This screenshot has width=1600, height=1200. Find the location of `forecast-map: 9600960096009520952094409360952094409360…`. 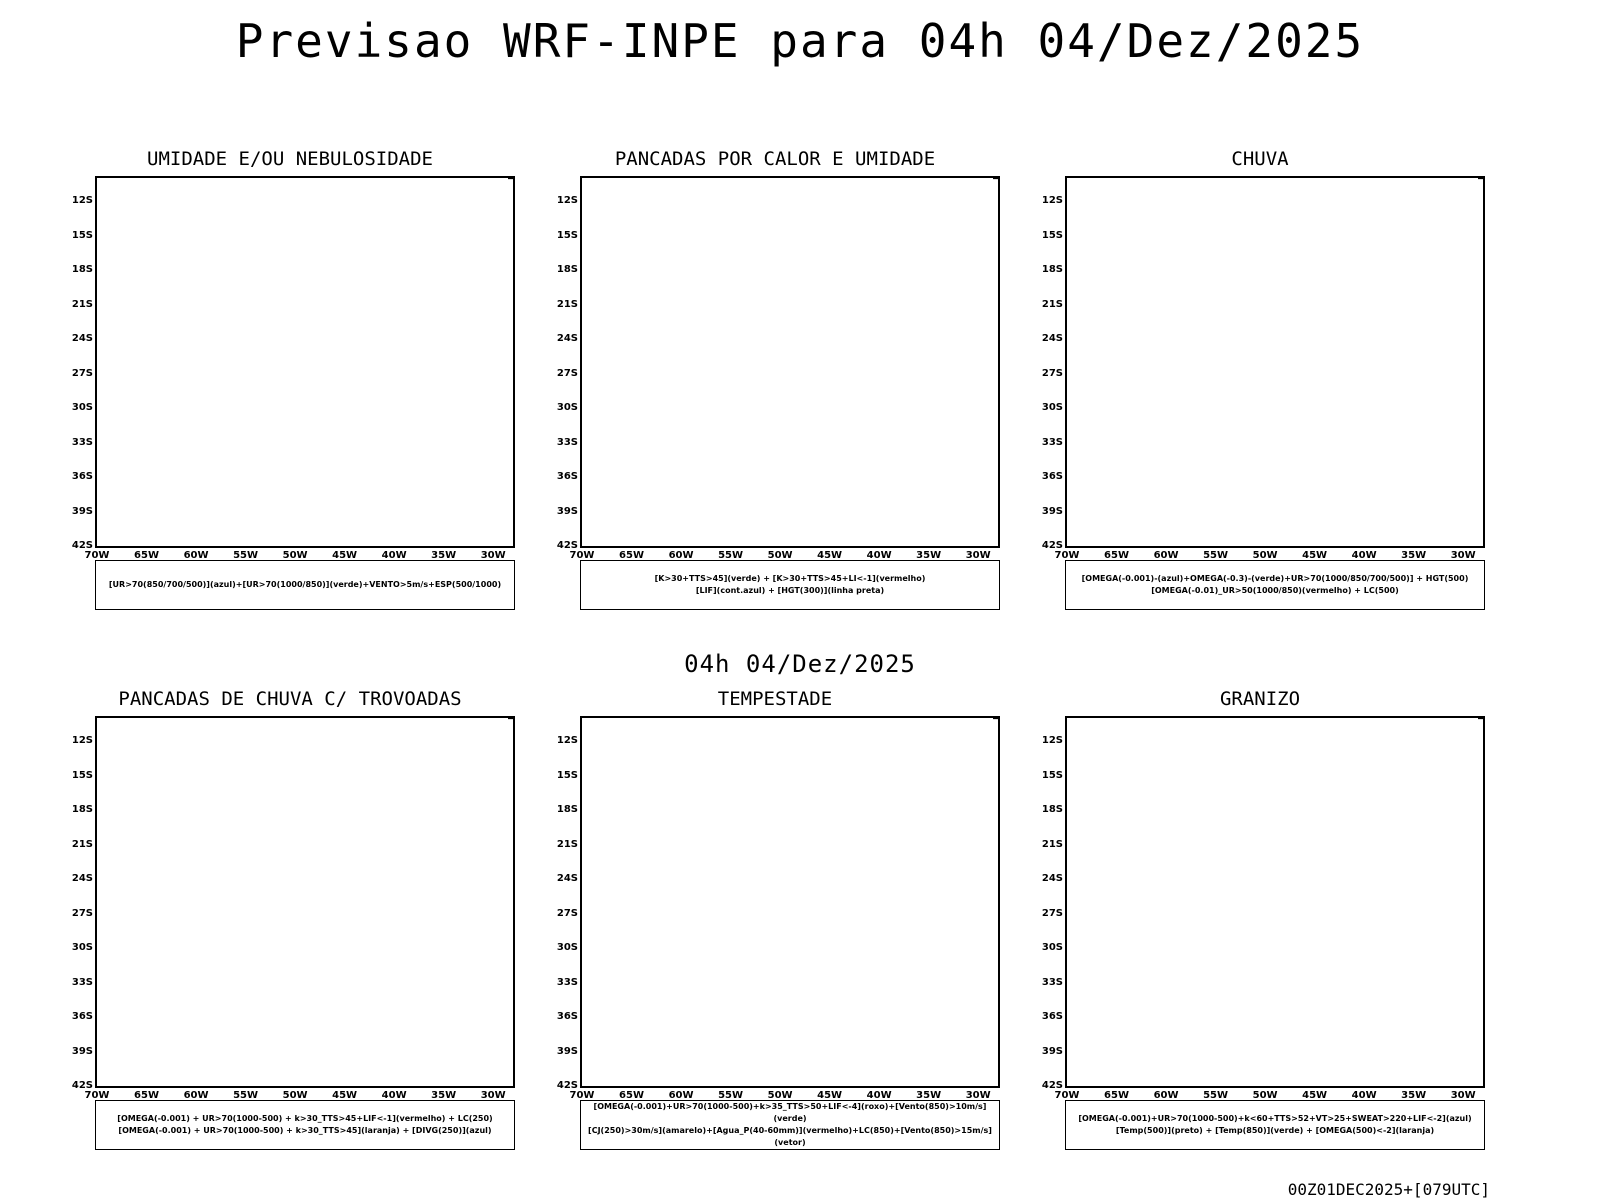

forecast-map: 9600960096009520952094409360952094409360… is located at coordinates (790, 362).